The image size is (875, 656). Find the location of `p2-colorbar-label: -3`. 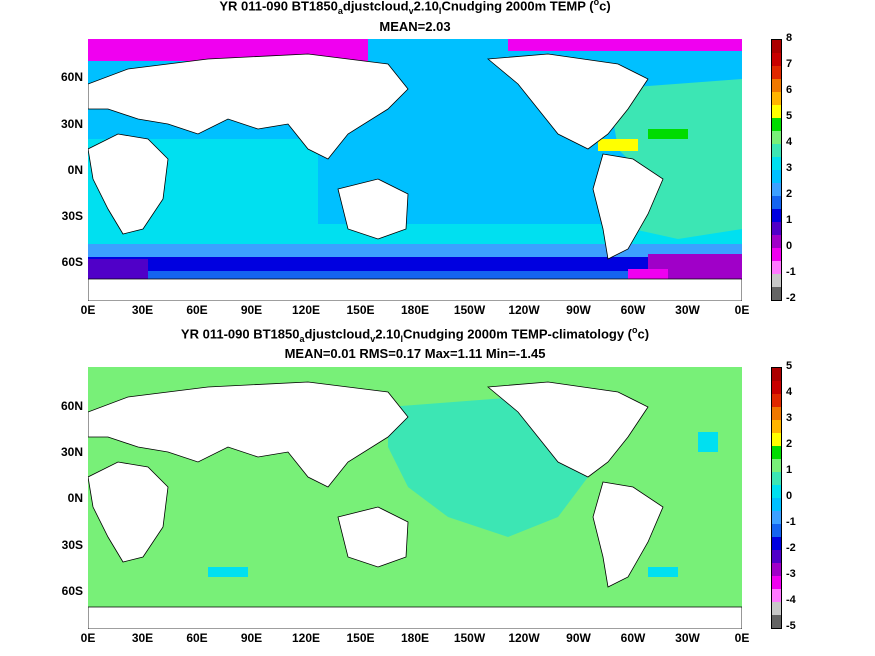

p2-colorbar-label: -3 is located at coordinates (791, 574).